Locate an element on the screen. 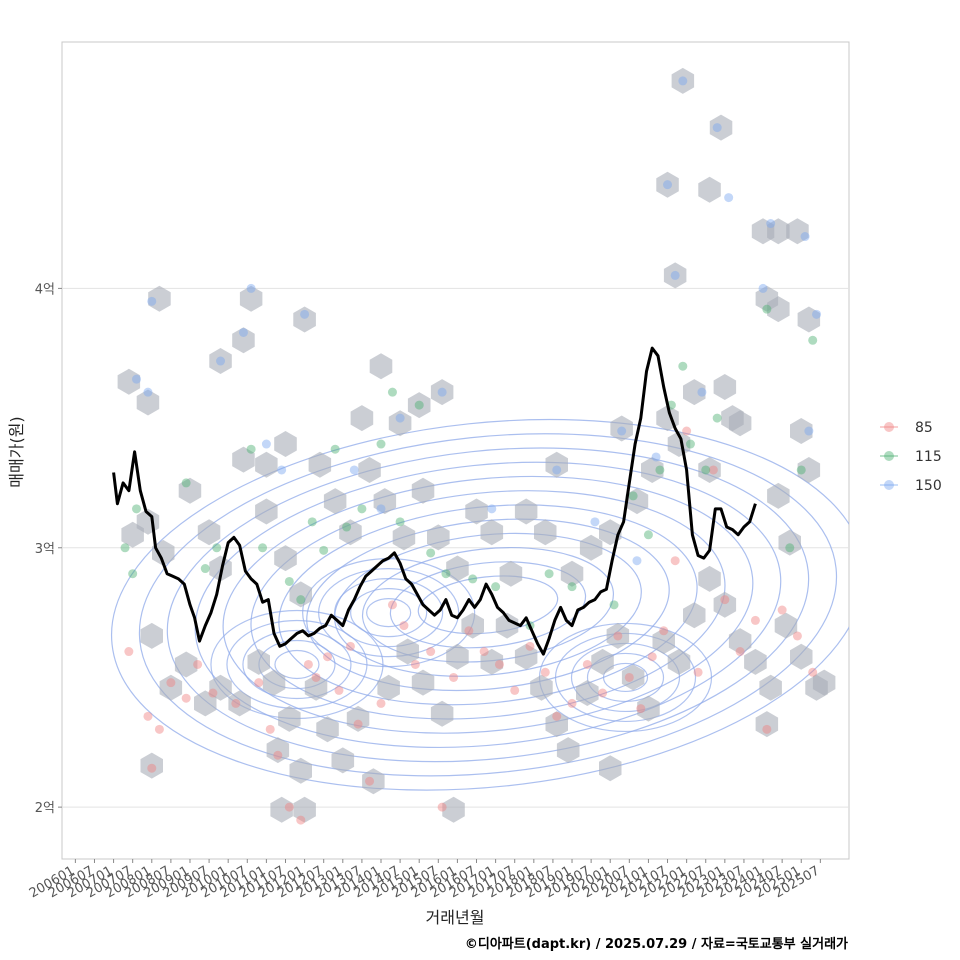 Image resolution: width=960 pixels, height=960 pixels. legend: 85 115 150 is located at coordinates (911, 457).